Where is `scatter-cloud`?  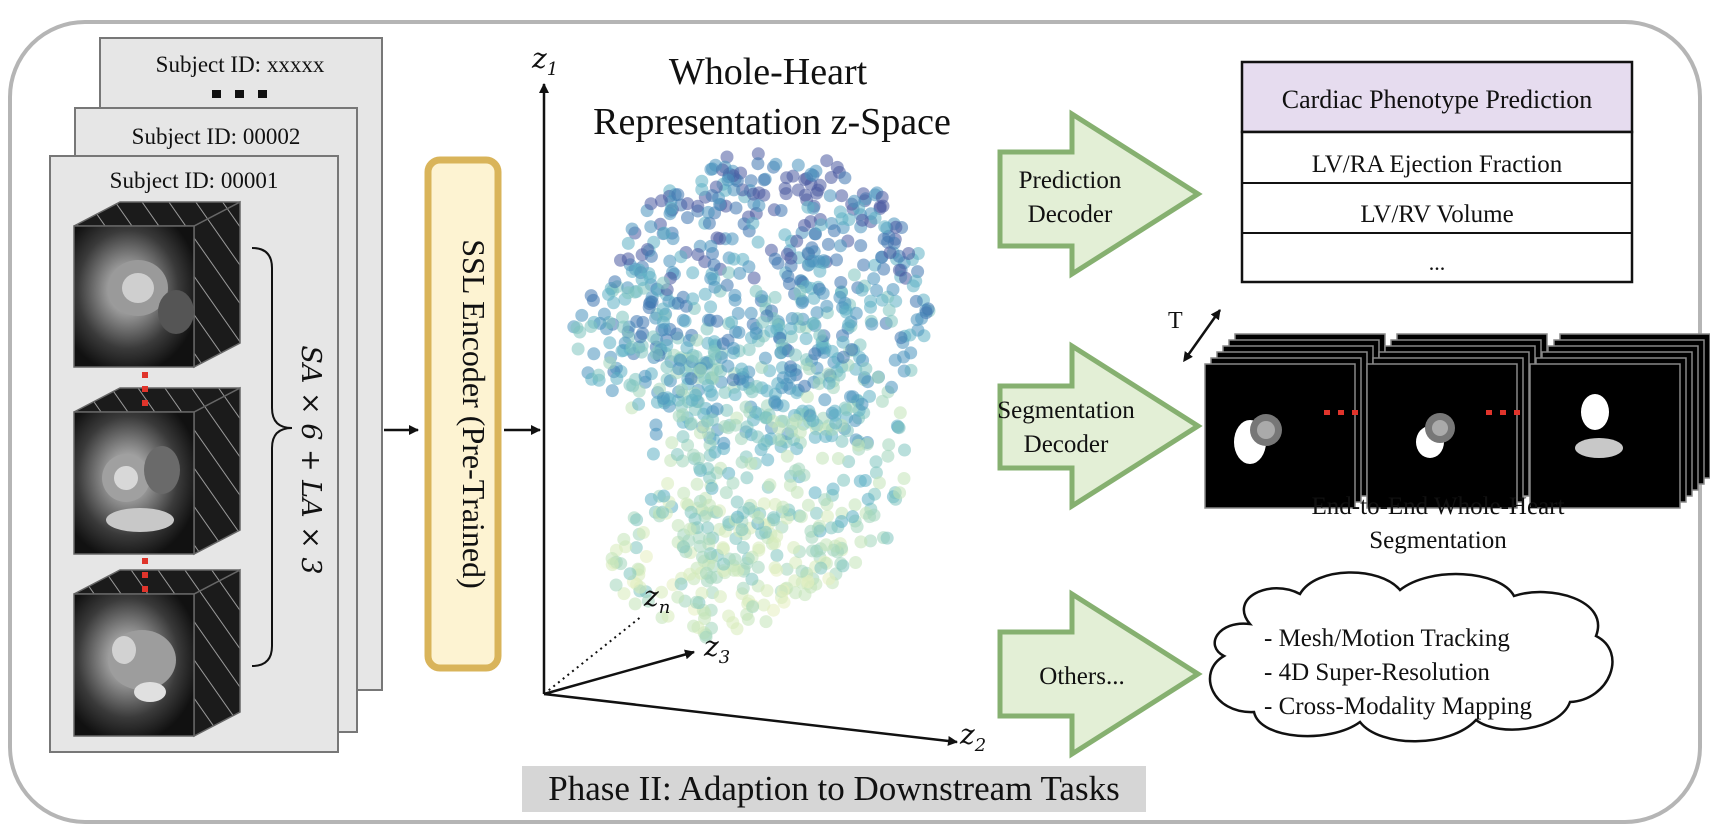
scatter-cloud is located at coordinates (751, 395).